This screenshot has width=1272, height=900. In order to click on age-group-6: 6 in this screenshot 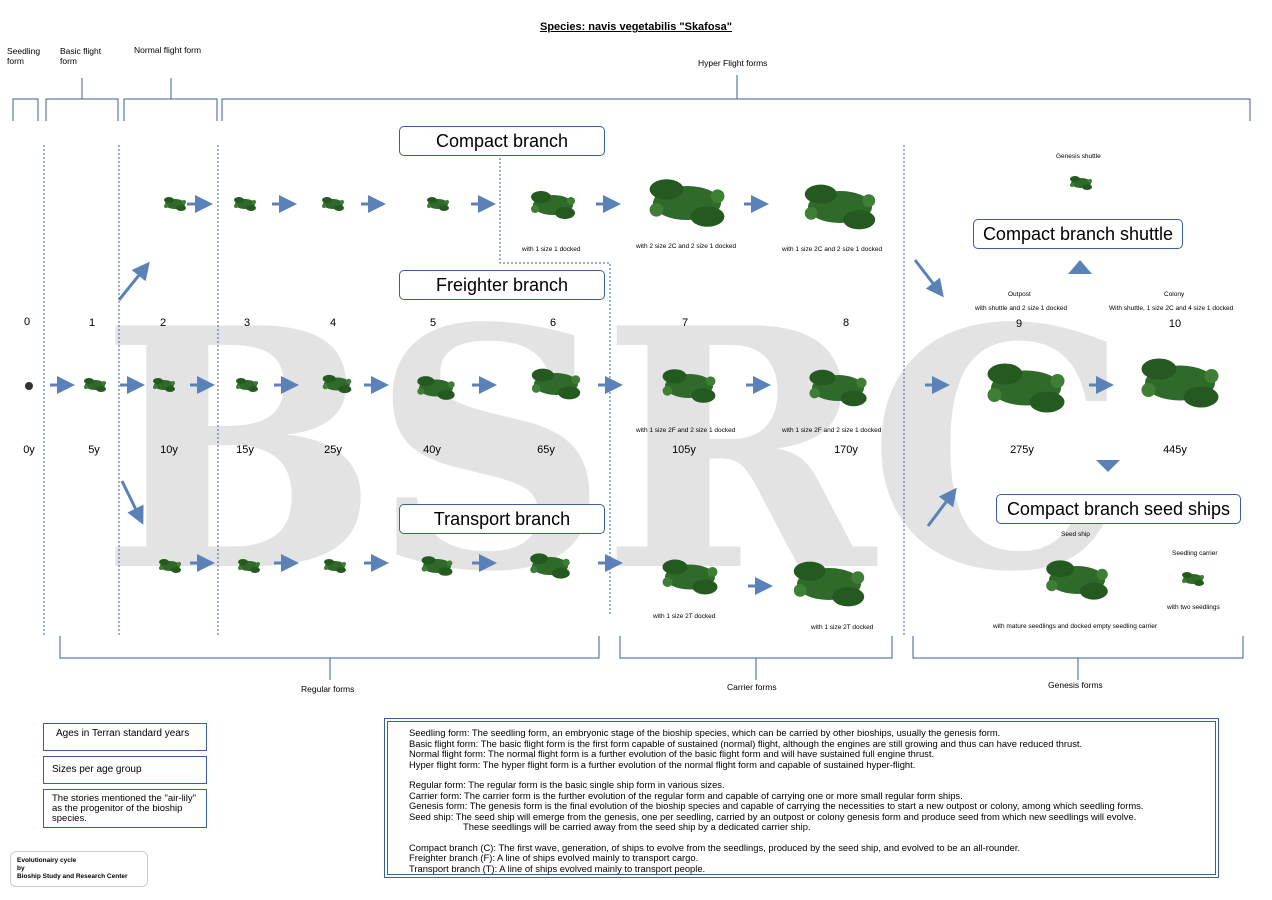, I will do `click(553, 323)`.